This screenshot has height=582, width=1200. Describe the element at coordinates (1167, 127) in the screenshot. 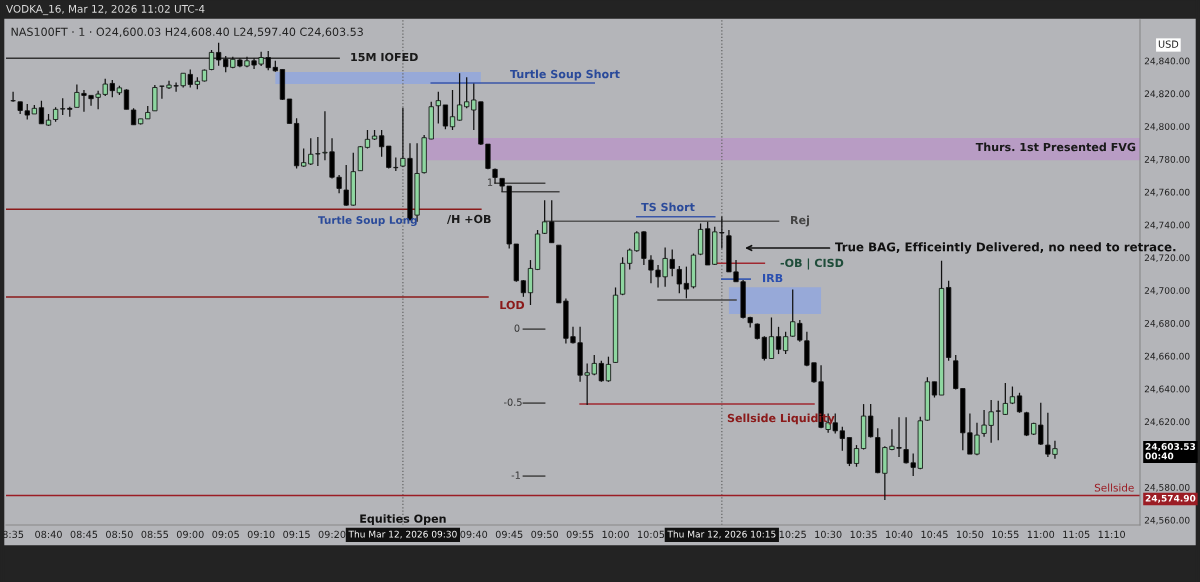

I see `y-tick-label: 24,800.00` at that location.